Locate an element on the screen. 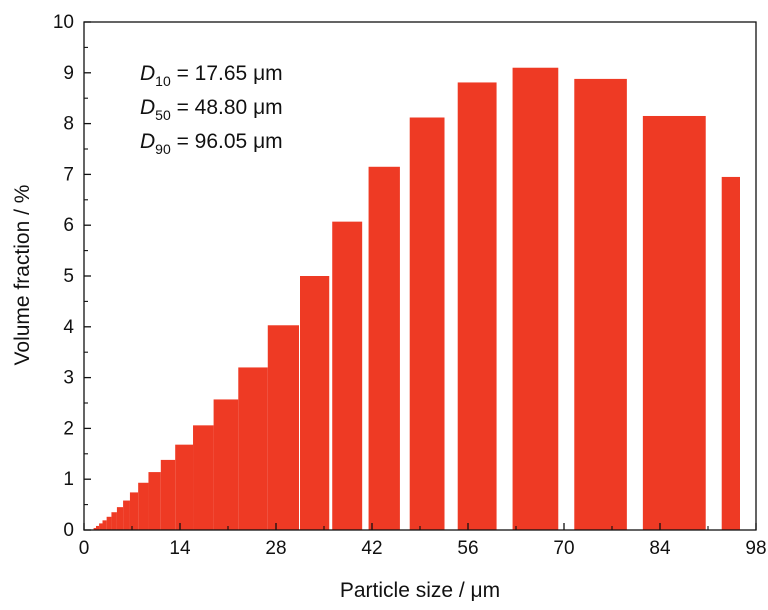 The height and width of the screenshot is (610, 768). y-tick-label: 6 is located at coordinates (68, 225).